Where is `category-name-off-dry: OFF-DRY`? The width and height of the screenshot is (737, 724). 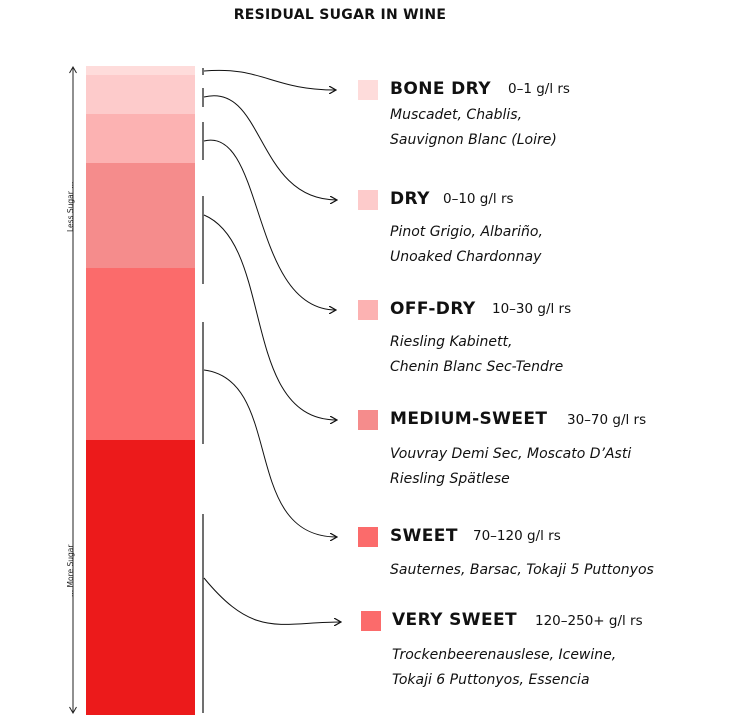
category-name-off-dry: OFF-DRY is located at coordinates (433, 309).